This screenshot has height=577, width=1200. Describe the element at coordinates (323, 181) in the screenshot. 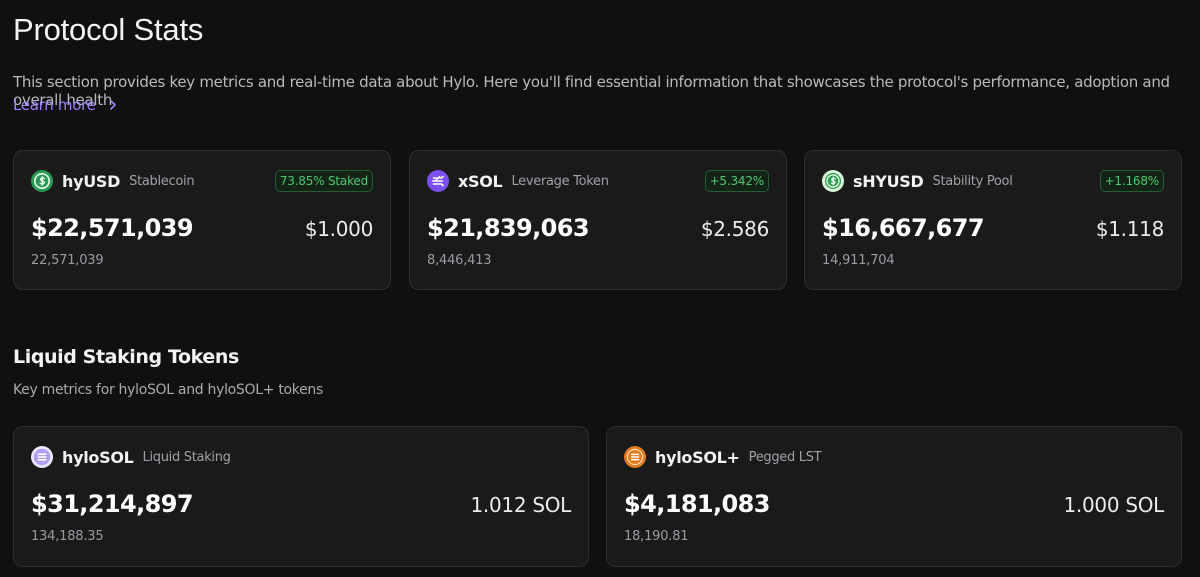

I see `staked-badge: 73.85% Staked` at that location.